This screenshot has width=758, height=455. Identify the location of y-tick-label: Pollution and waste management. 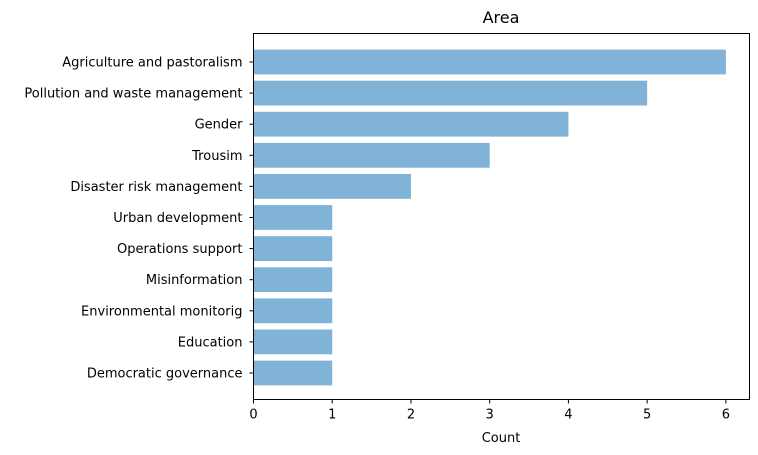
(133, 94).